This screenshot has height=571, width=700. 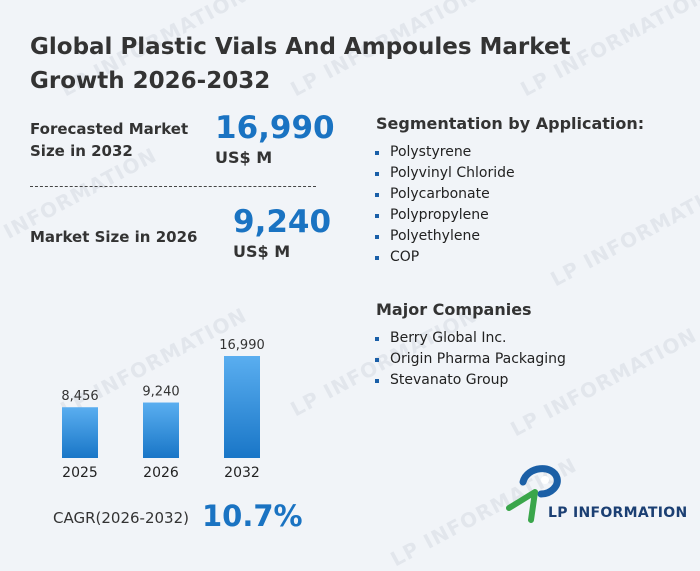 I want to click on bar-value-label: 9,240, so click(x=160, y=392).